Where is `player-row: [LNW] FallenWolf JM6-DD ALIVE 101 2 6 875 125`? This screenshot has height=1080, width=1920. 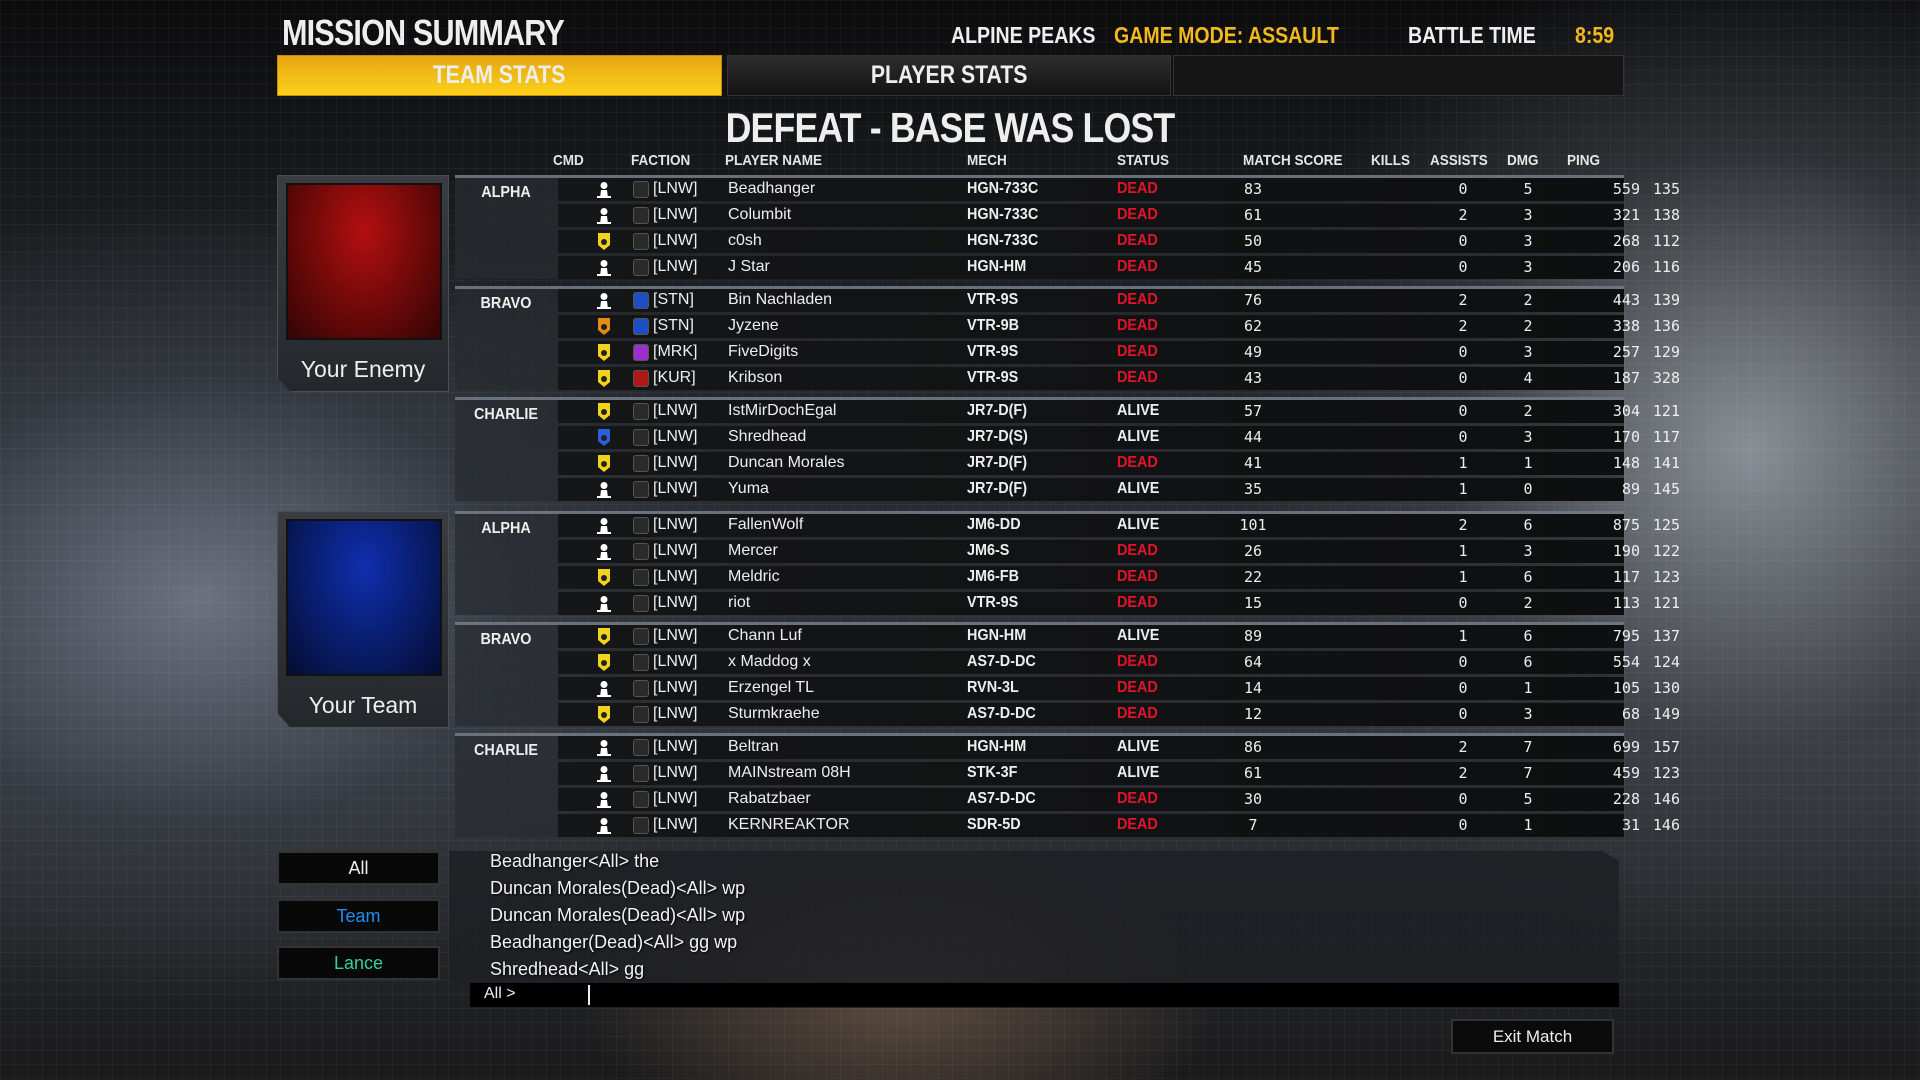 player-row: [LNW] FallenWolf JM6-DD ALIVE 101 2 6 875 125 is located at coordinates (1119, 525).